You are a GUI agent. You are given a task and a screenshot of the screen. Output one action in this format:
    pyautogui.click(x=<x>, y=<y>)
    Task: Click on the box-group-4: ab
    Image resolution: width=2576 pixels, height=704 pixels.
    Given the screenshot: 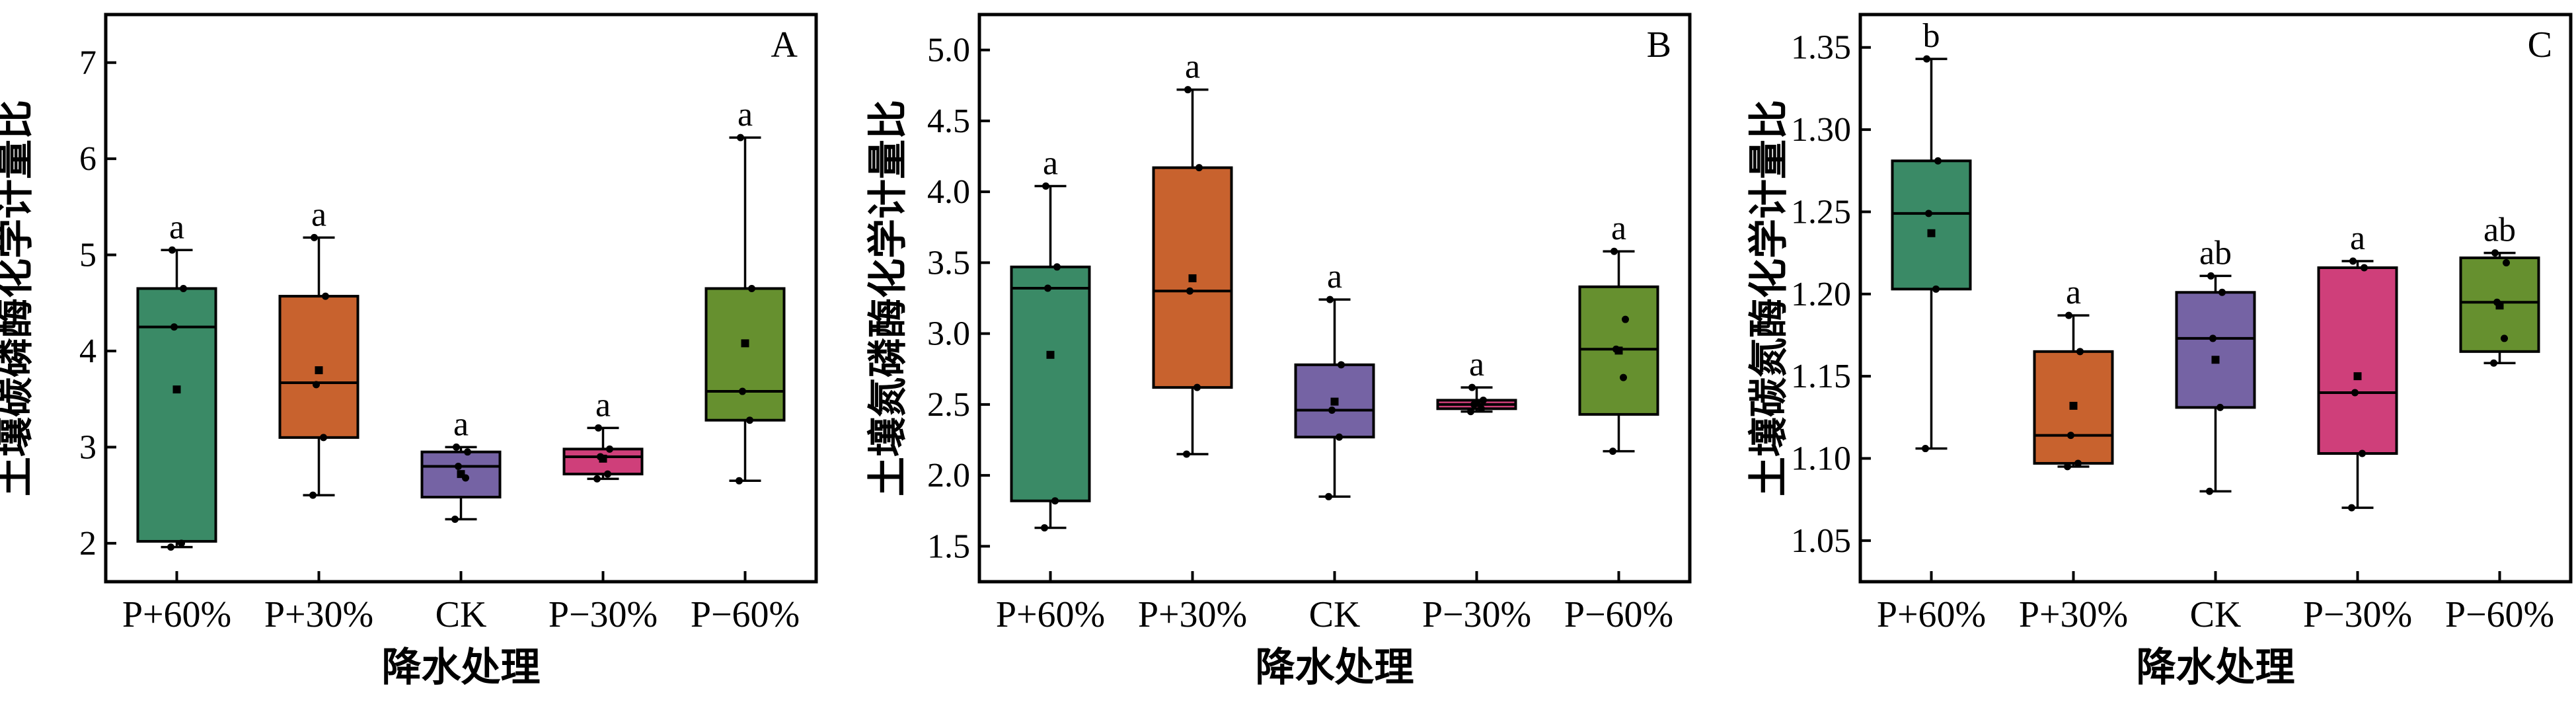 What is the action you would take?
    pyautogui.click(x=2500, y=289)
    